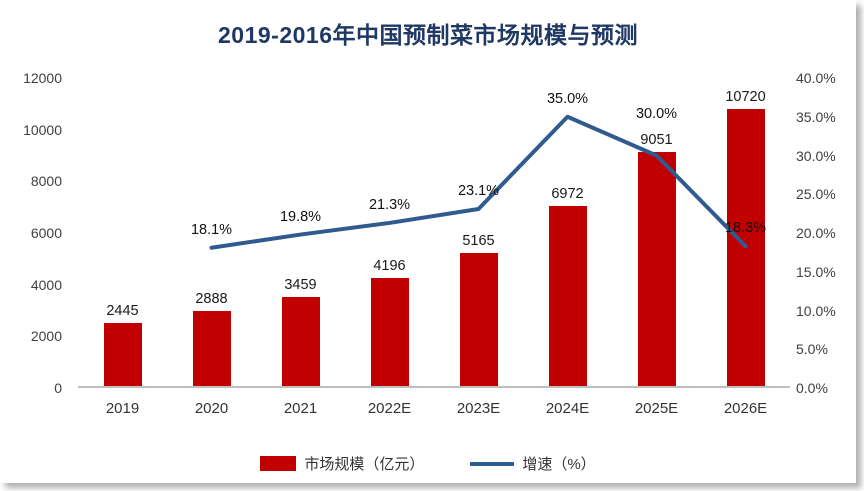 The image size is (864, 491). What do you see at coordinates (567, 295) in the screenshot?
I see `bar-2024E` at bounding box center [567, 295].